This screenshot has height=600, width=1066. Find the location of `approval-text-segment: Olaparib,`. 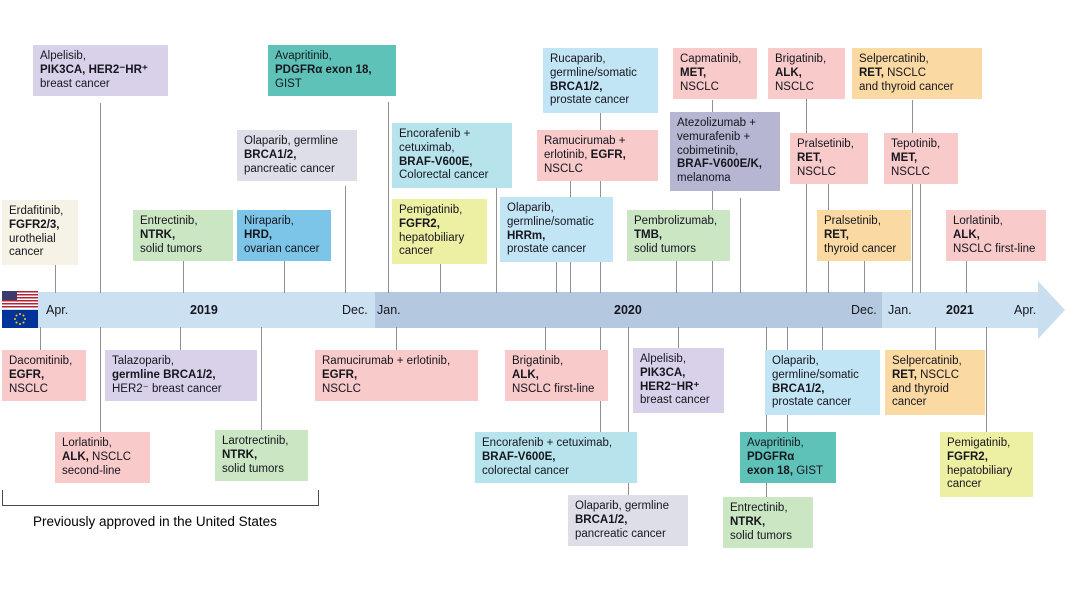

approval-text-segment: Olaparib, is located at coordinates (530, 208).